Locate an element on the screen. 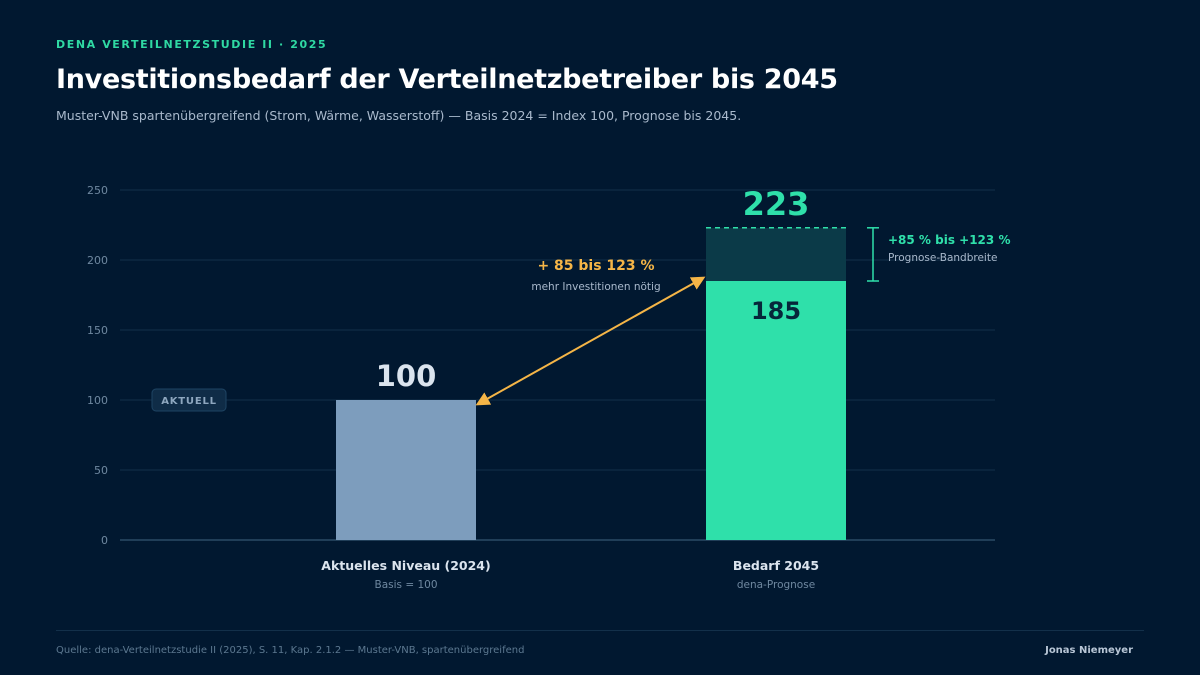 Image resolution: width=1200 pixels, height=675 pixels. band-title: +85 % bis +123 % is located at coordinates (949, 240).